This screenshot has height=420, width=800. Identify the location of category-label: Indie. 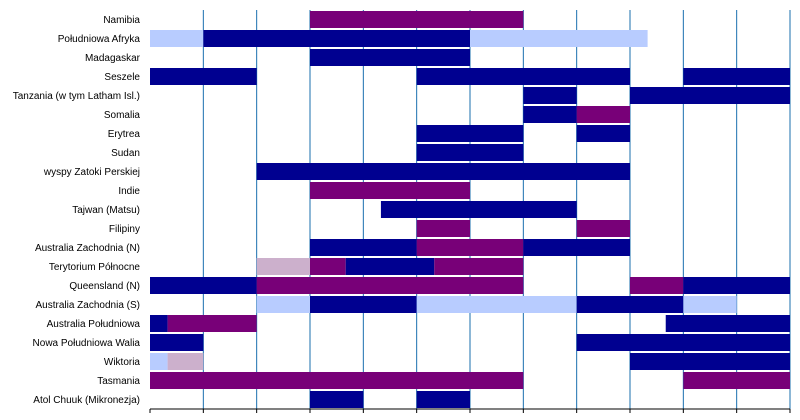
(129, 191).